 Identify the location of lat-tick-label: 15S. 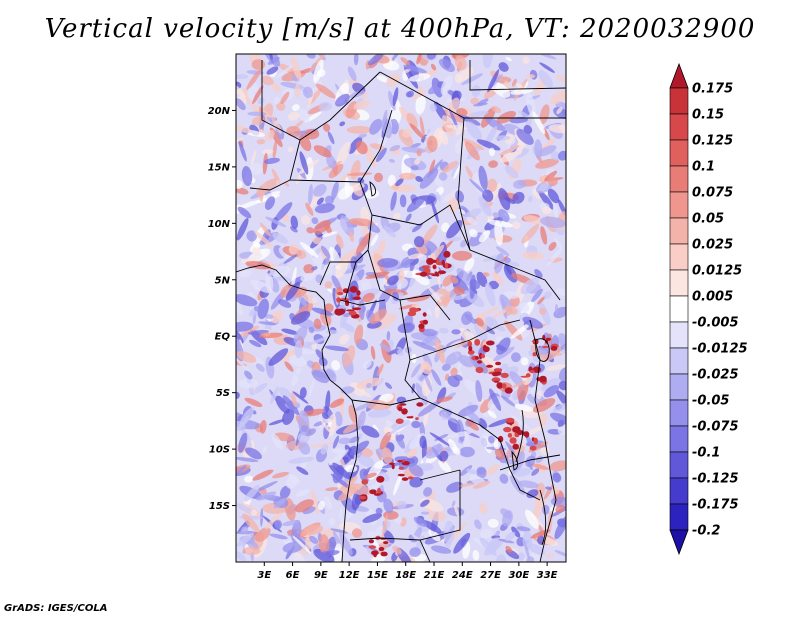
(219, 506).